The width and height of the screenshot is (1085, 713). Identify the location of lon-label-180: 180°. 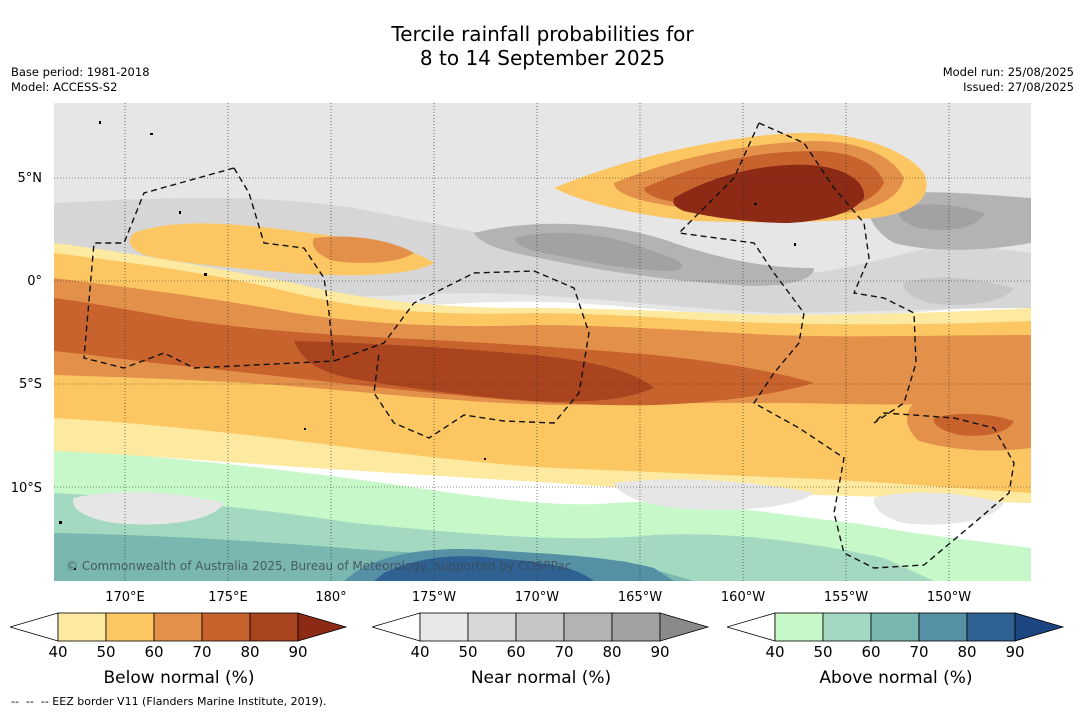
(331, 597).